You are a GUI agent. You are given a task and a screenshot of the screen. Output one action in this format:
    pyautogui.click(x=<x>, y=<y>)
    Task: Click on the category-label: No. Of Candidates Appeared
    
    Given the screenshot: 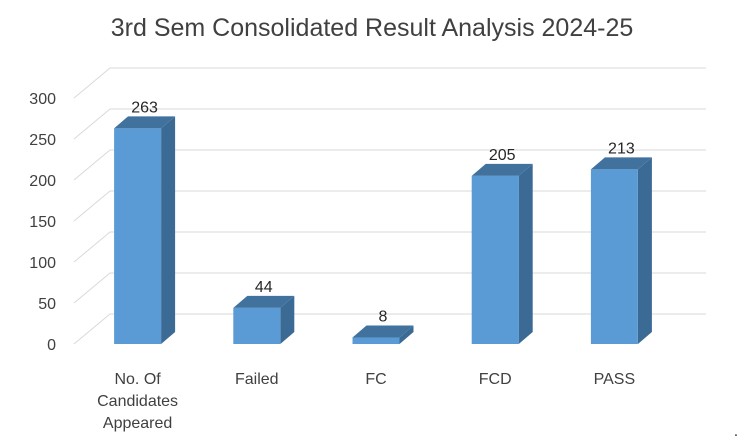 What is the action you would take?
    pyautogui.click(x=137, y=401)
    